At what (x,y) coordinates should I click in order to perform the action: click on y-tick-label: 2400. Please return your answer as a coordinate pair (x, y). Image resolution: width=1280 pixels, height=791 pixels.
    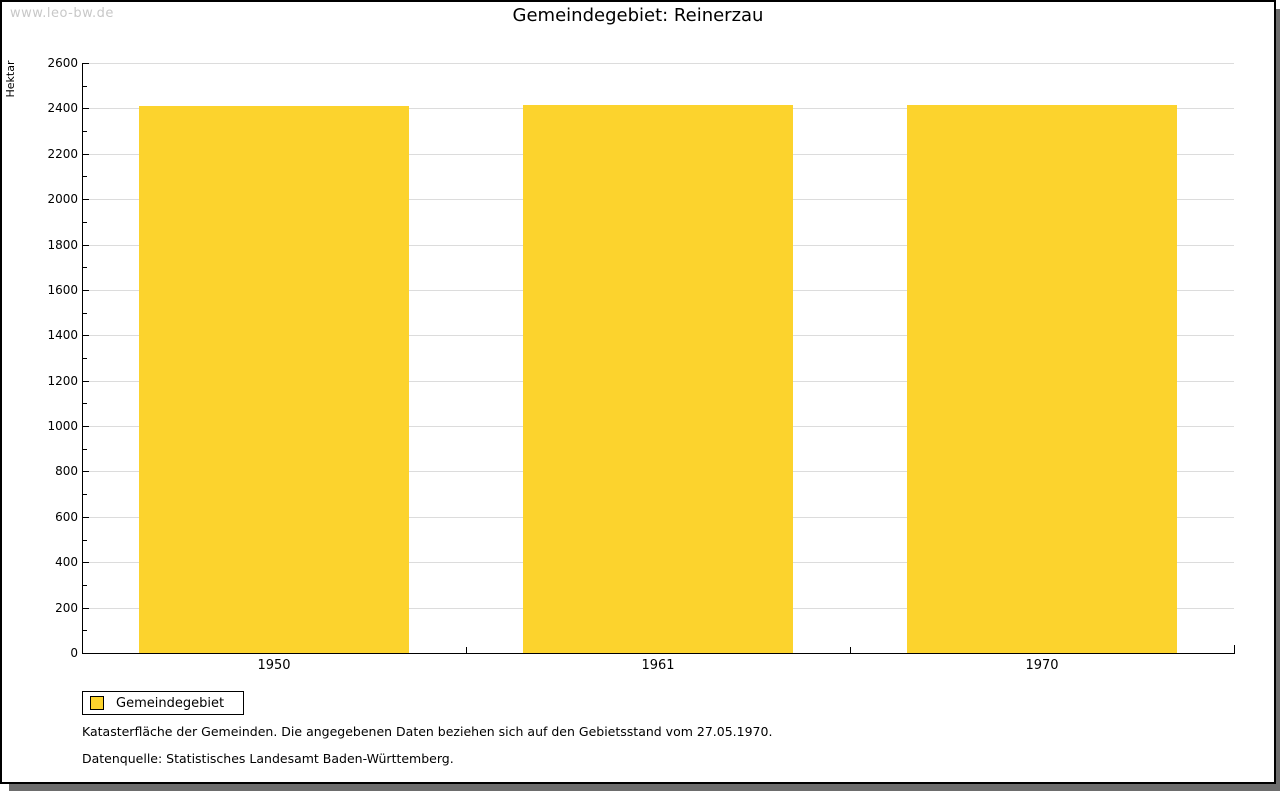
    Looking at the image, I should click on (62, 108).